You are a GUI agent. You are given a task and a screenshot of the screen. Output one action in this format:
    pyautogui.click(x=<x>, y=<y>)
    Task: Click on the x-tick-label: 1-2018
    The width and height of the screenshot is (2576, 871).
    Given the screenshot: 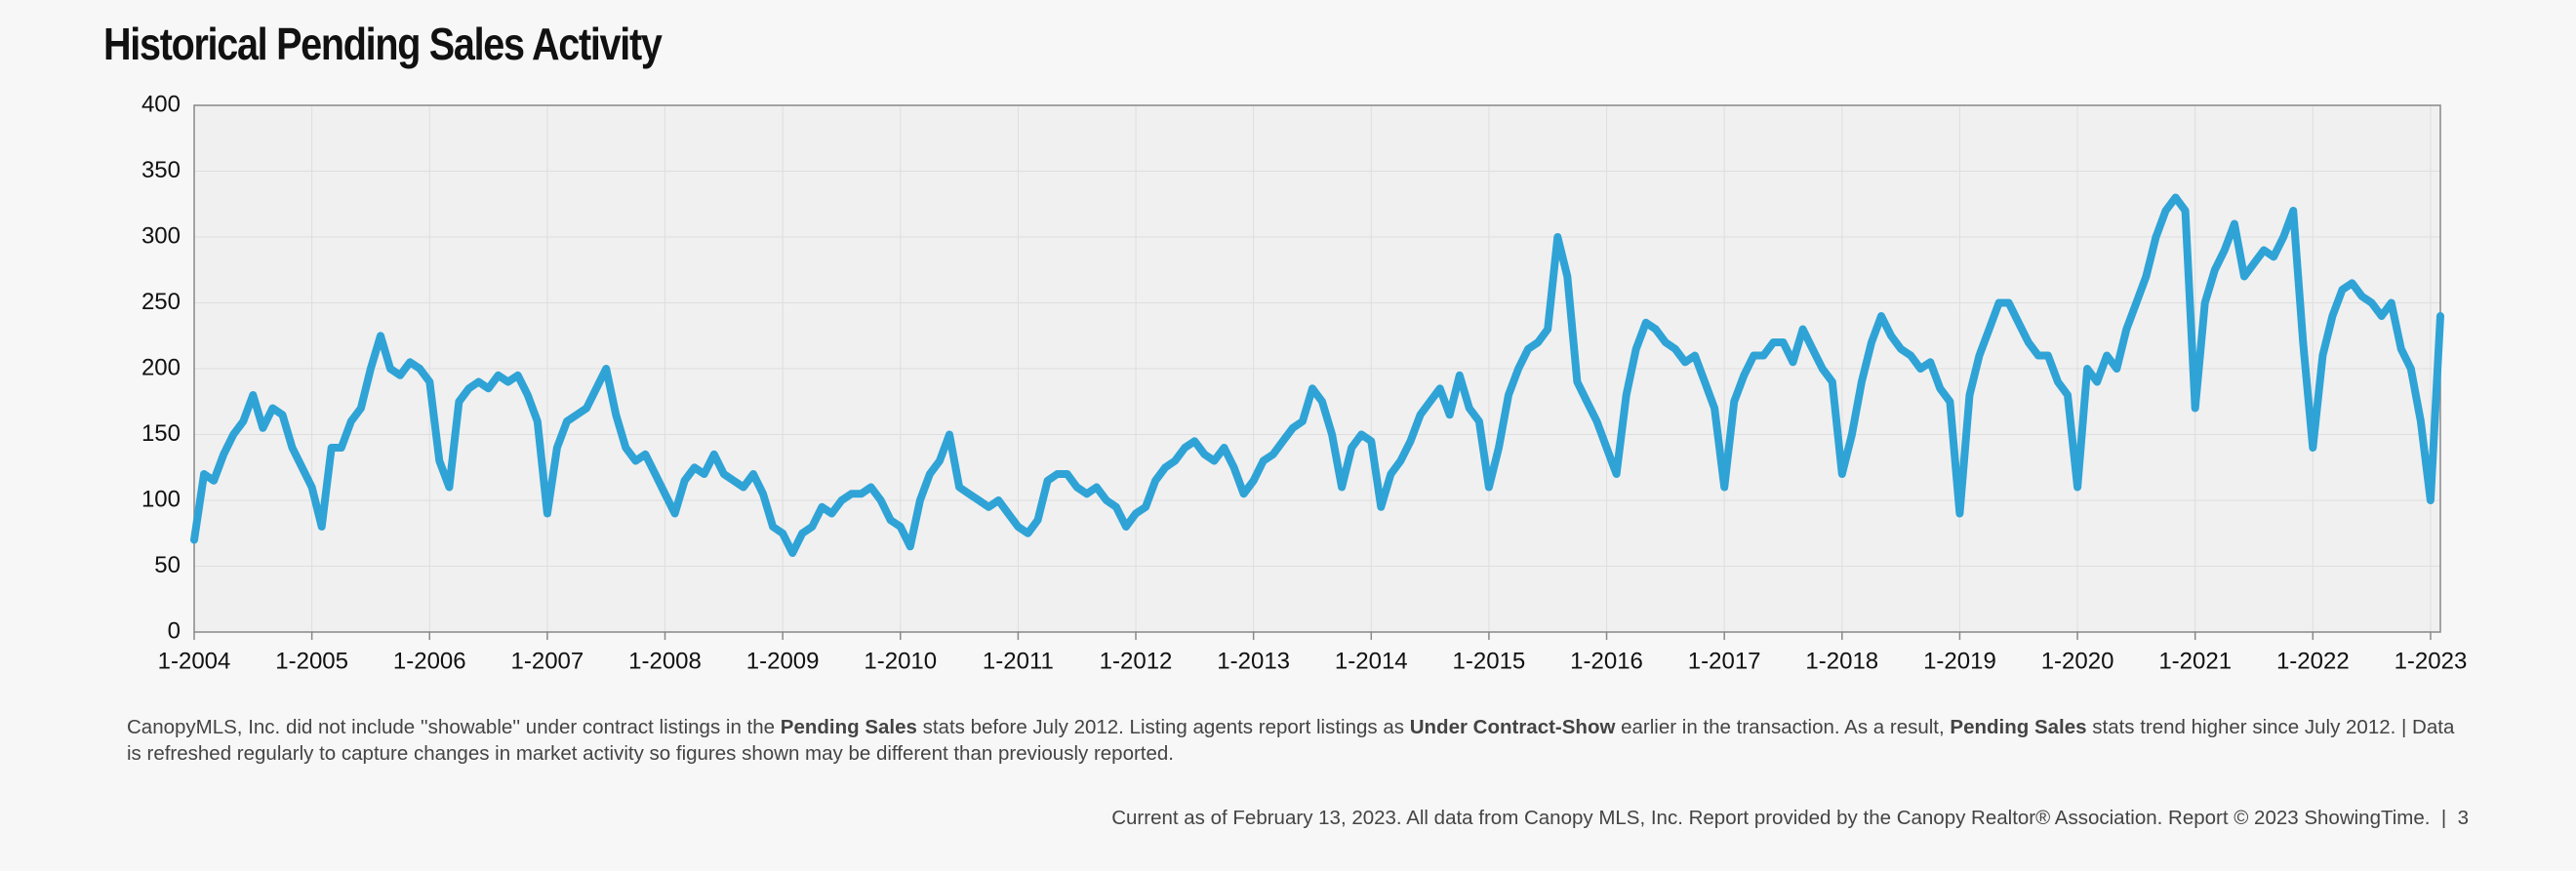 What is the action you would take?
    pyautogui.click(x=1841, y=661)
    